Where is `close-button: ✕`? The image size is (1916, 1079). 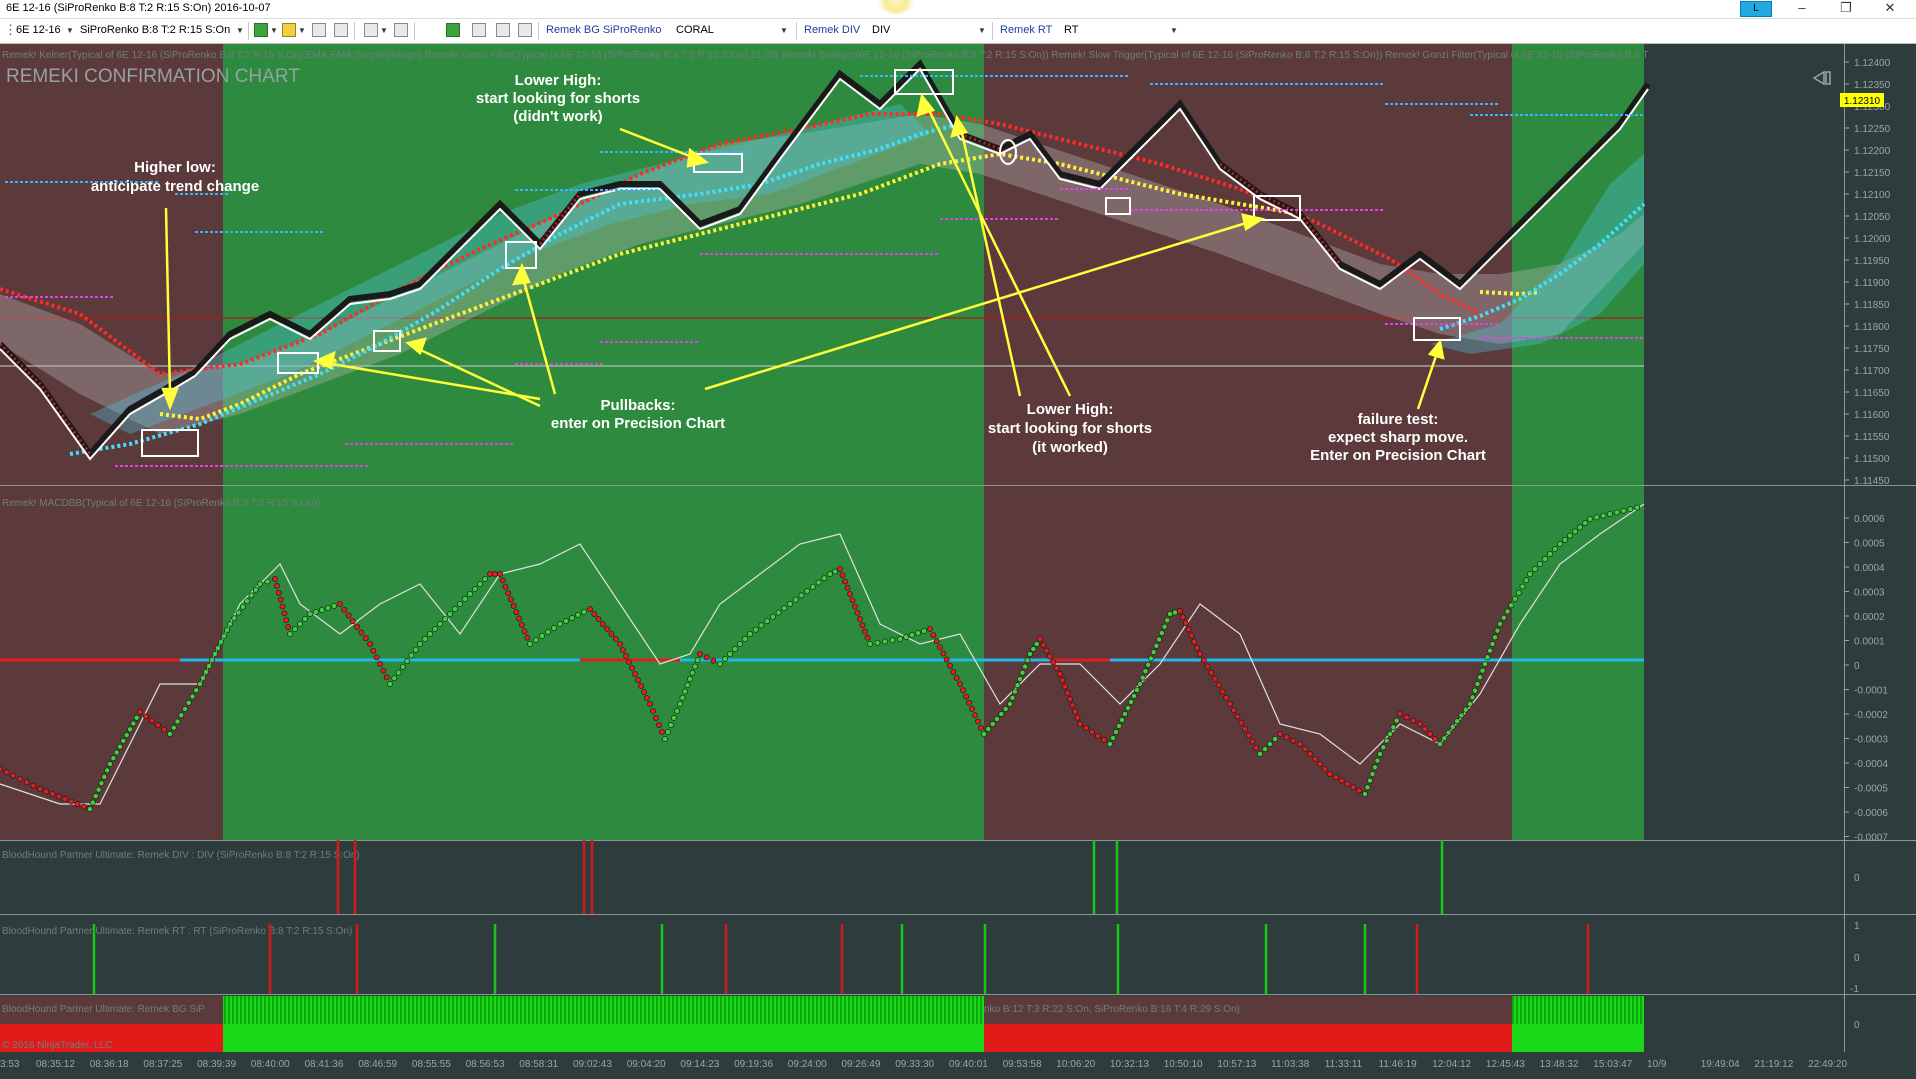
close-button: ✕ is located at coordinates (1890, 7).